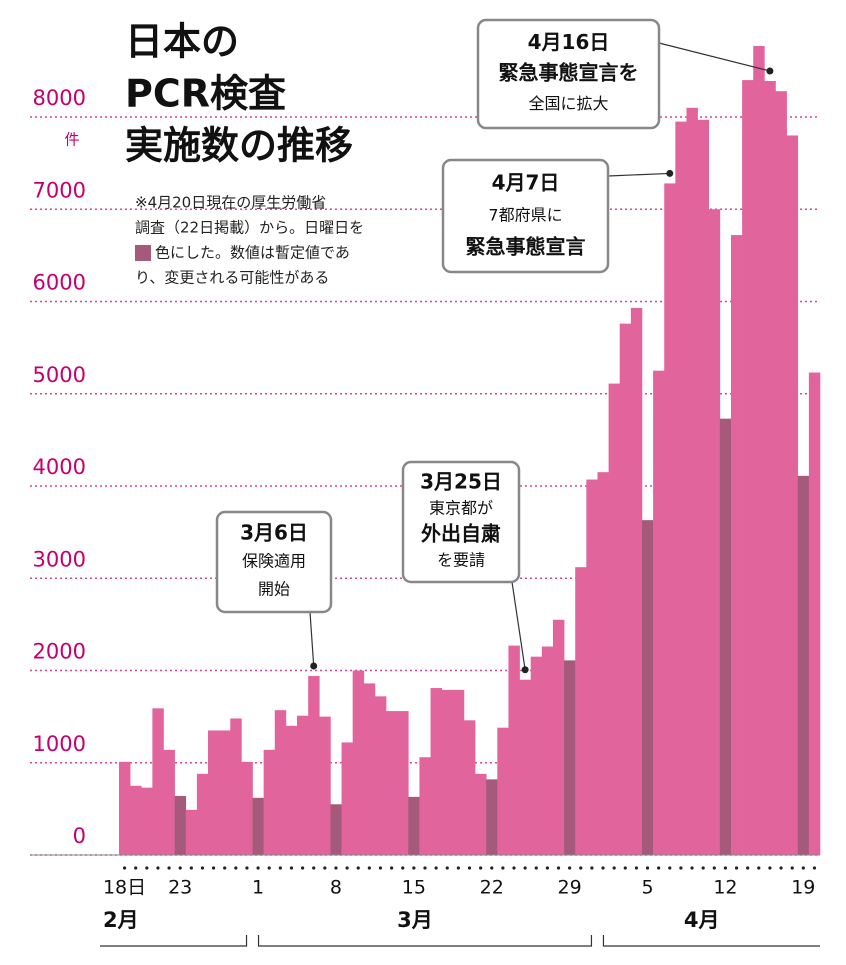 The width and height of the screenshot is (846, 965). Describe the element at coordinates (59, 283) in the screenshot. I see `y-tick-label: 6000` at that location.